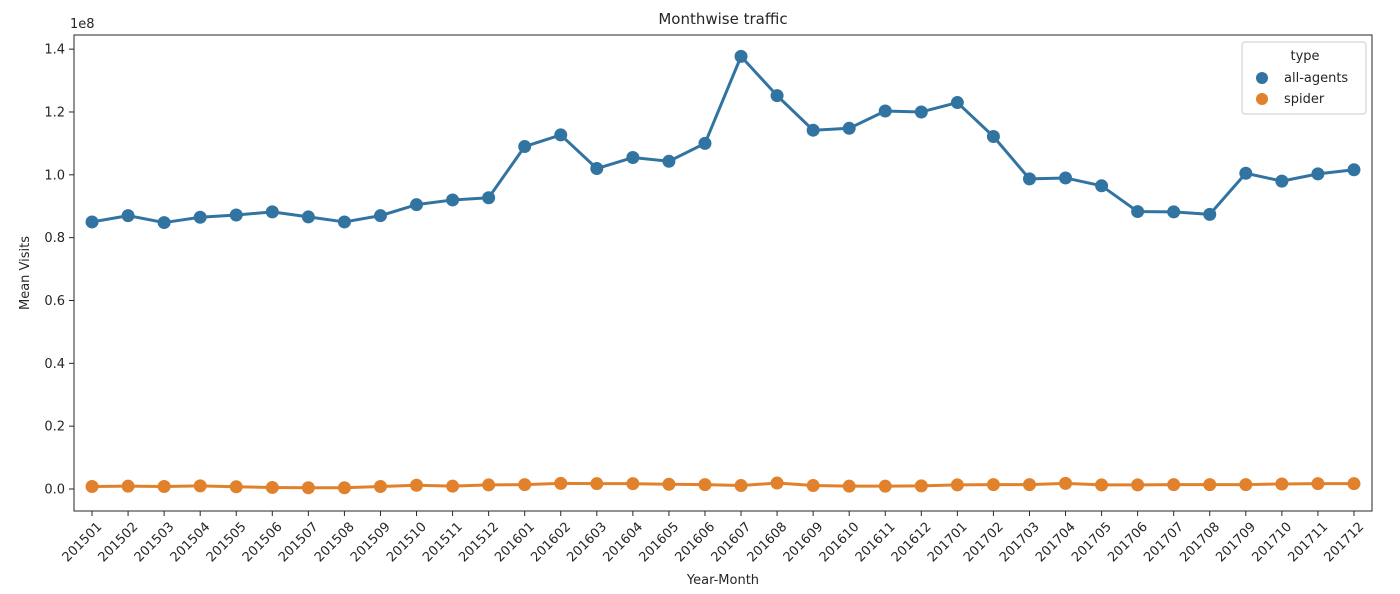  What do you see at coordinates (54, 238) in the screenshot?
I see `y-tick-label: 0.8` at bounding box center [54, 238].